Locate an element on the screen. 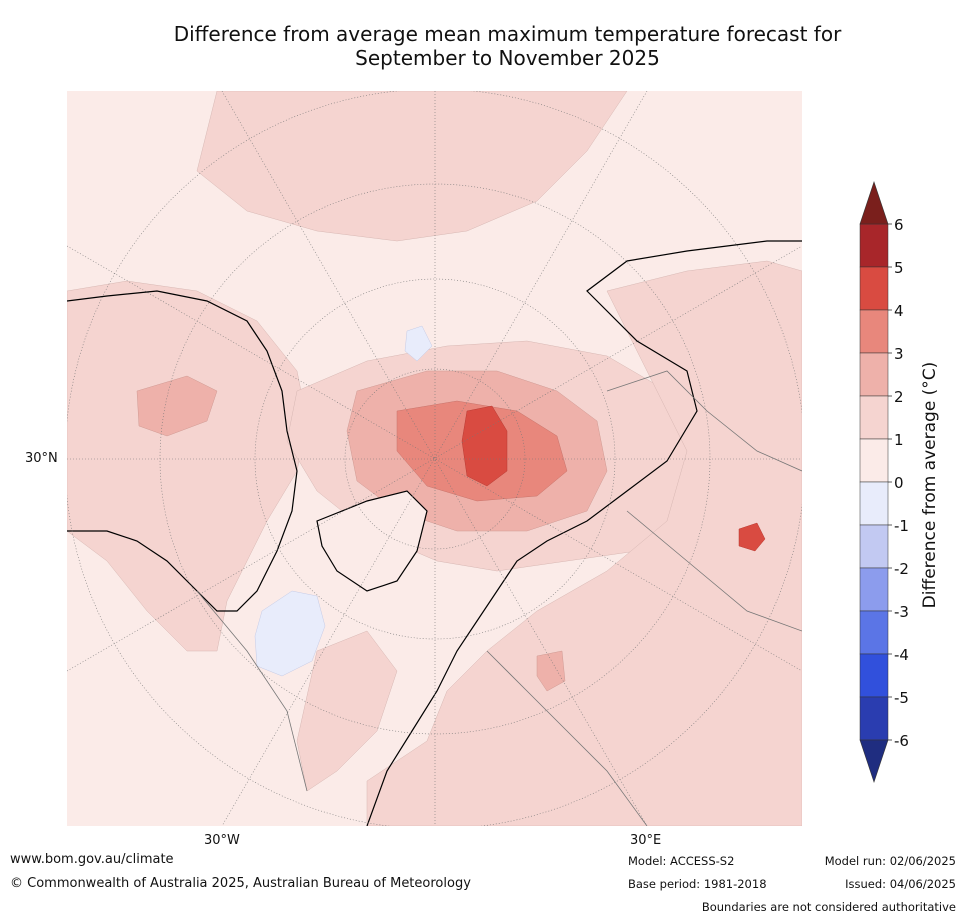 The image size is (965, 919). colorbar-tick-label: 2 is located at coordinates (899, 397).